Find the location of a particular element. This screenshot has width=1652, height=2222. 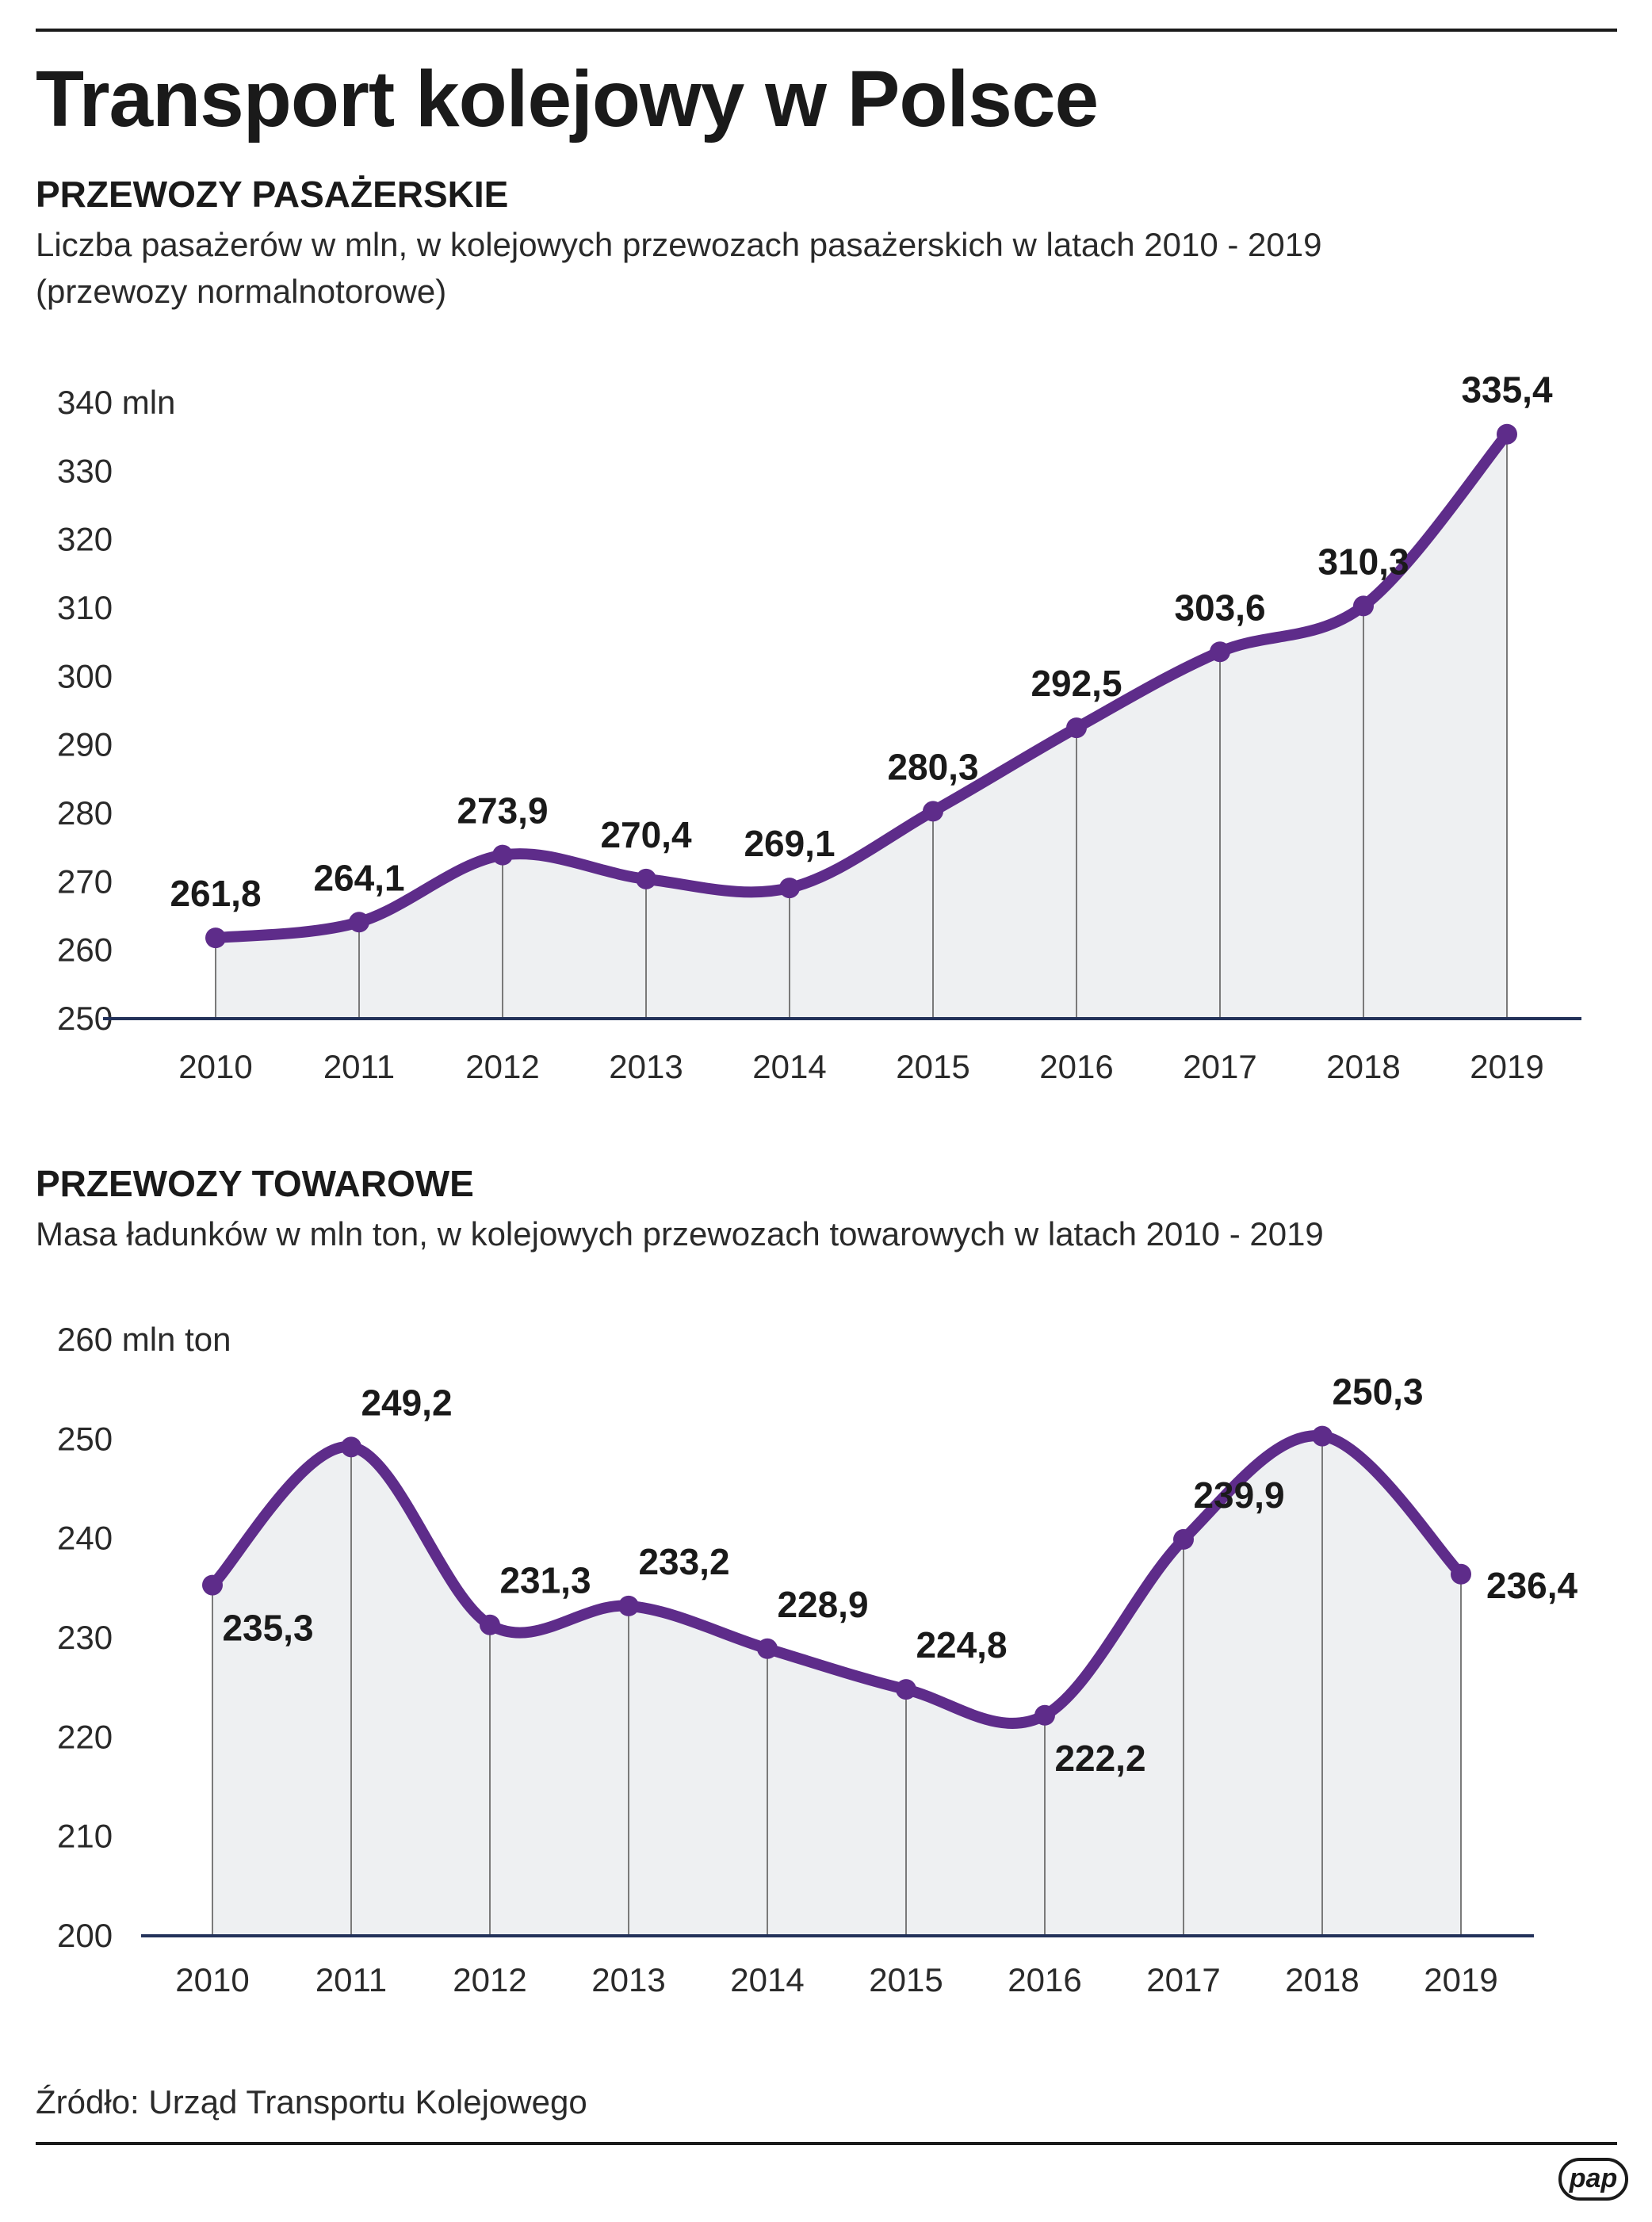

pap-logo: pap is located at coordinates (1593, 2180).